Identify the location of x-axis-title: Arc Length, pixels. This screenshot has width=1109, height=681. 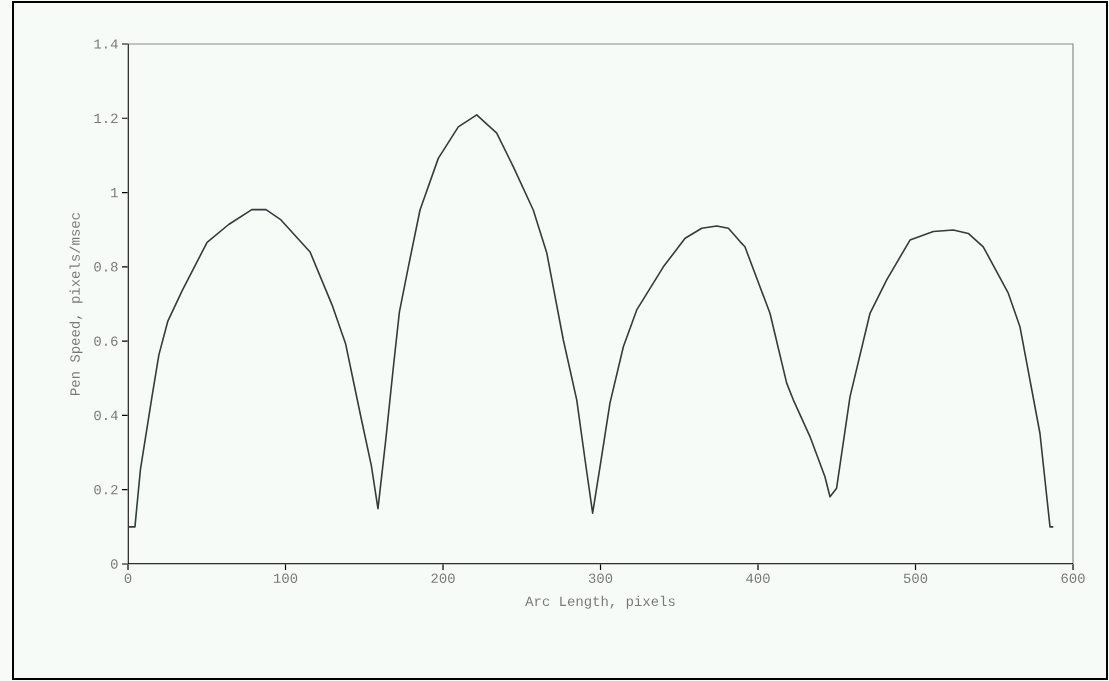
(600, 602).